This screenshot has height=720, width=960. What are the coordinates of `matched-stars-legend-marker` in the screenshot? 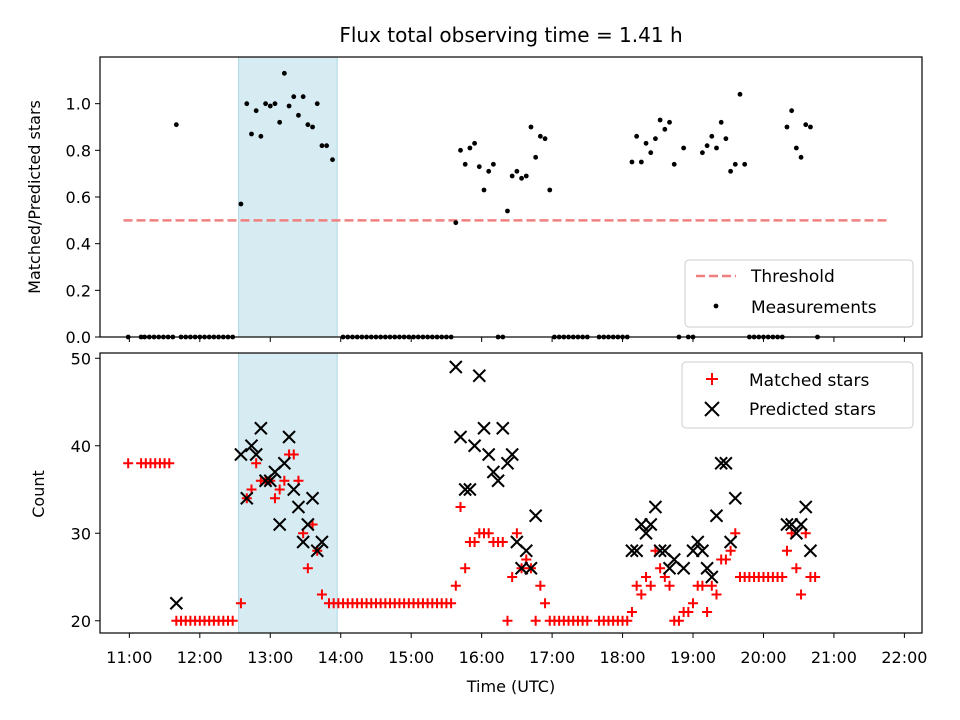 It's located at (712, 379).